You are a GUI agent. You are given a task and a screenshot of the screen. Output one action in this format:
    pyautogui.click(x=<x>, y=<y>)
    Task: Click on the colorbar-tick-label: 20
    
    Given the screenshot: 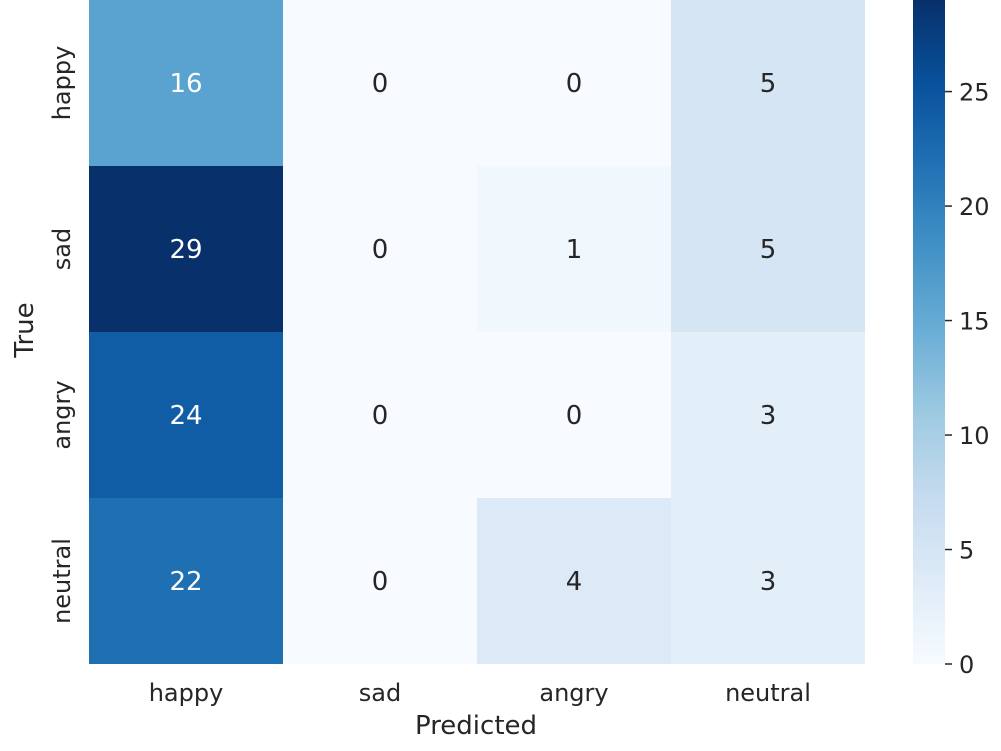 What is the action you would take?
    pyautogui.click(x=974, y=207)
    